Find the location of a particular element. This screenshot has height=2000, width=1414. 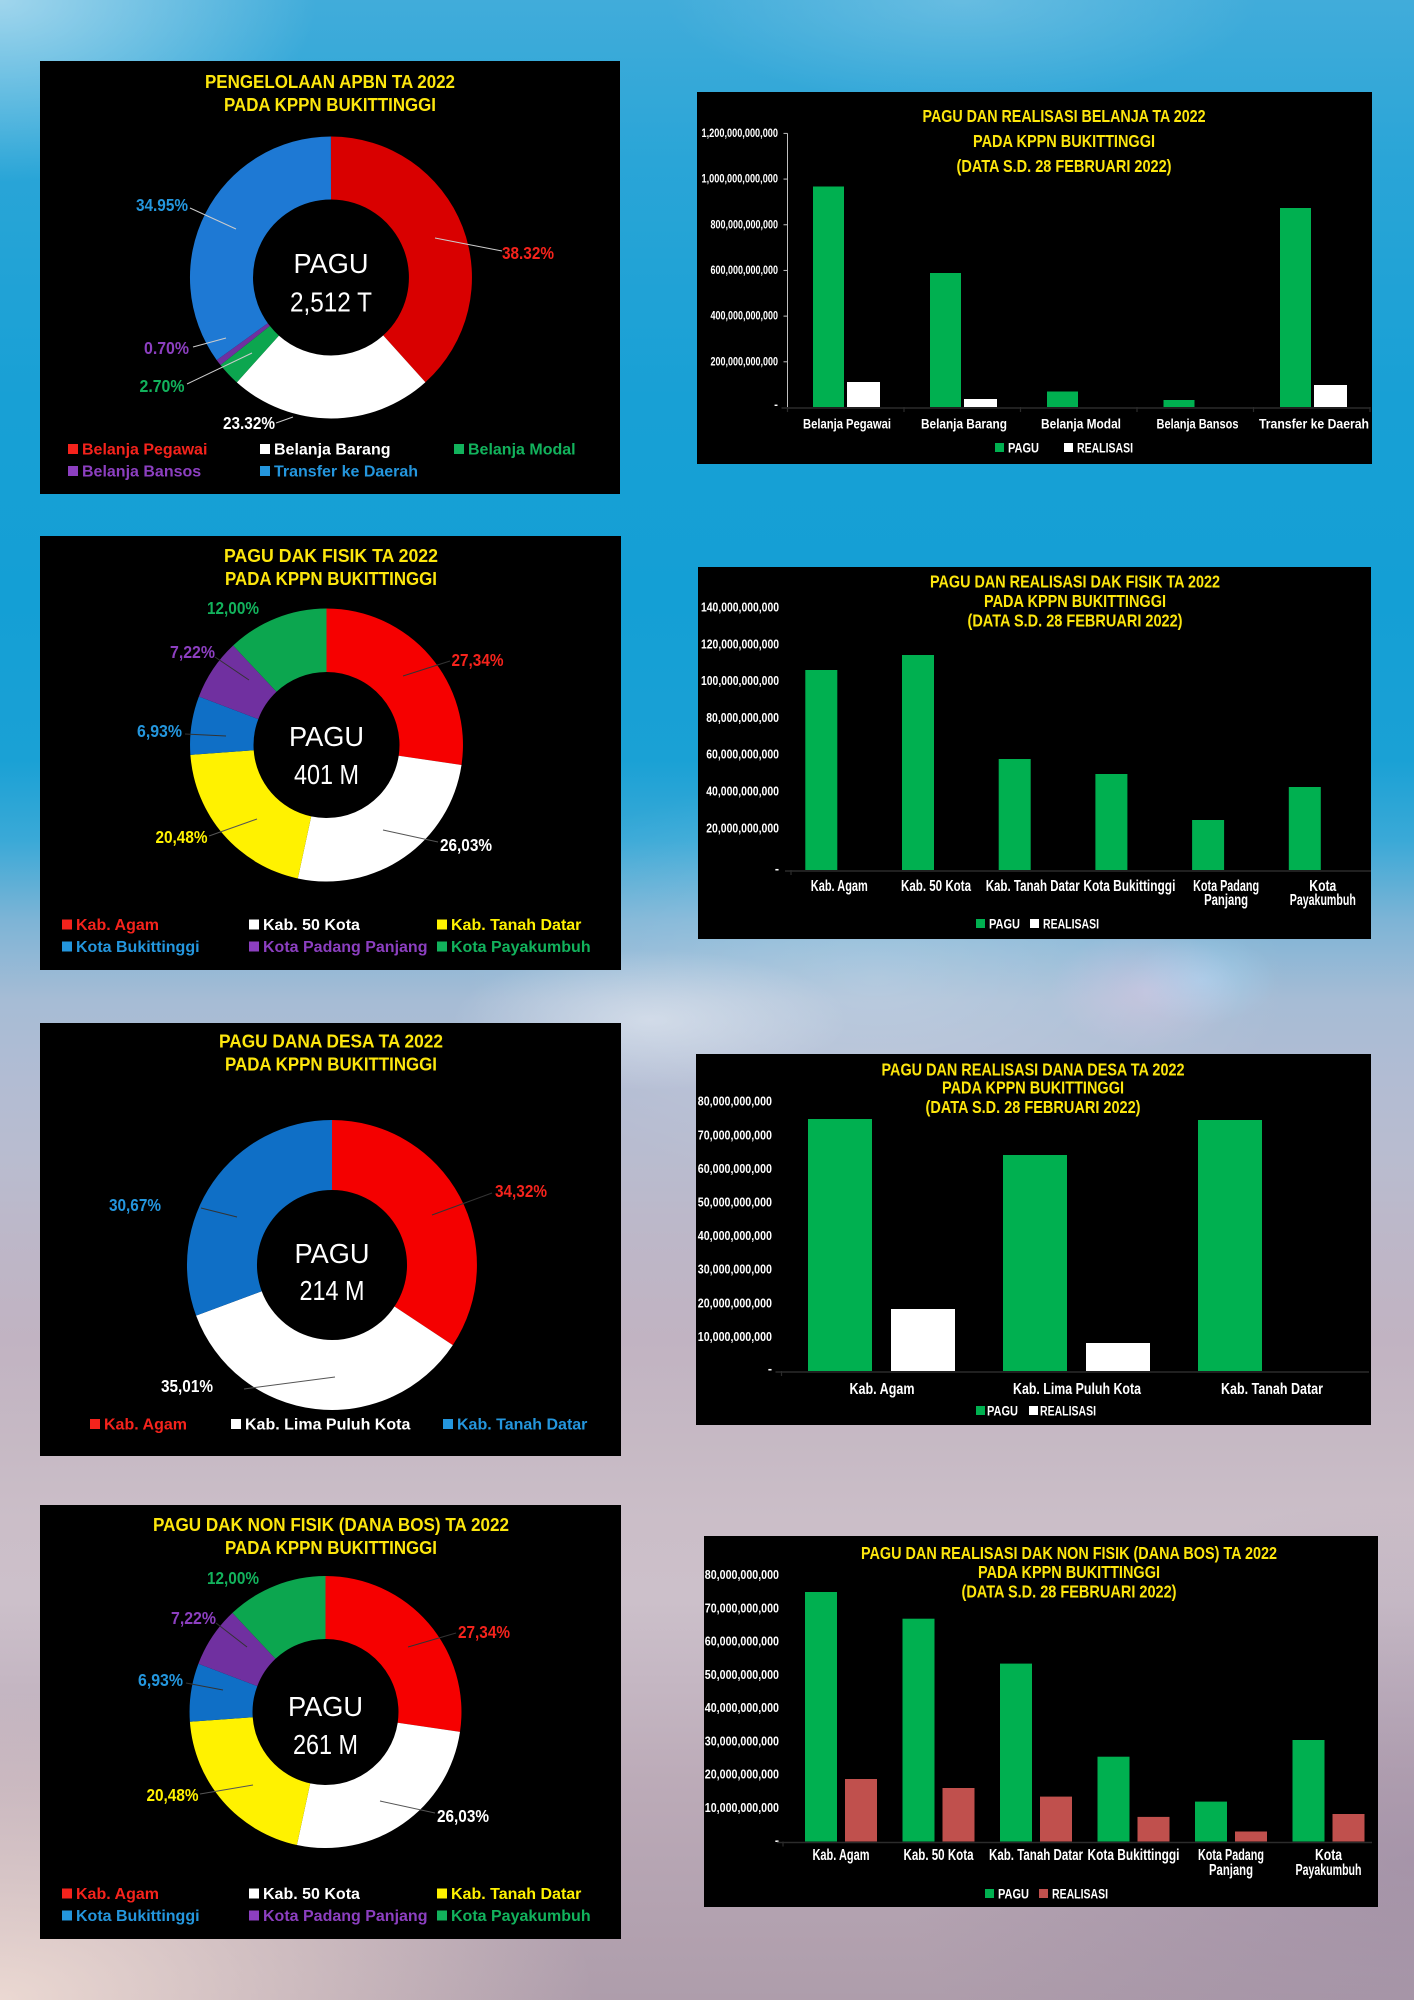

svg-text: 261 M is located at coordinates (325, 1744).